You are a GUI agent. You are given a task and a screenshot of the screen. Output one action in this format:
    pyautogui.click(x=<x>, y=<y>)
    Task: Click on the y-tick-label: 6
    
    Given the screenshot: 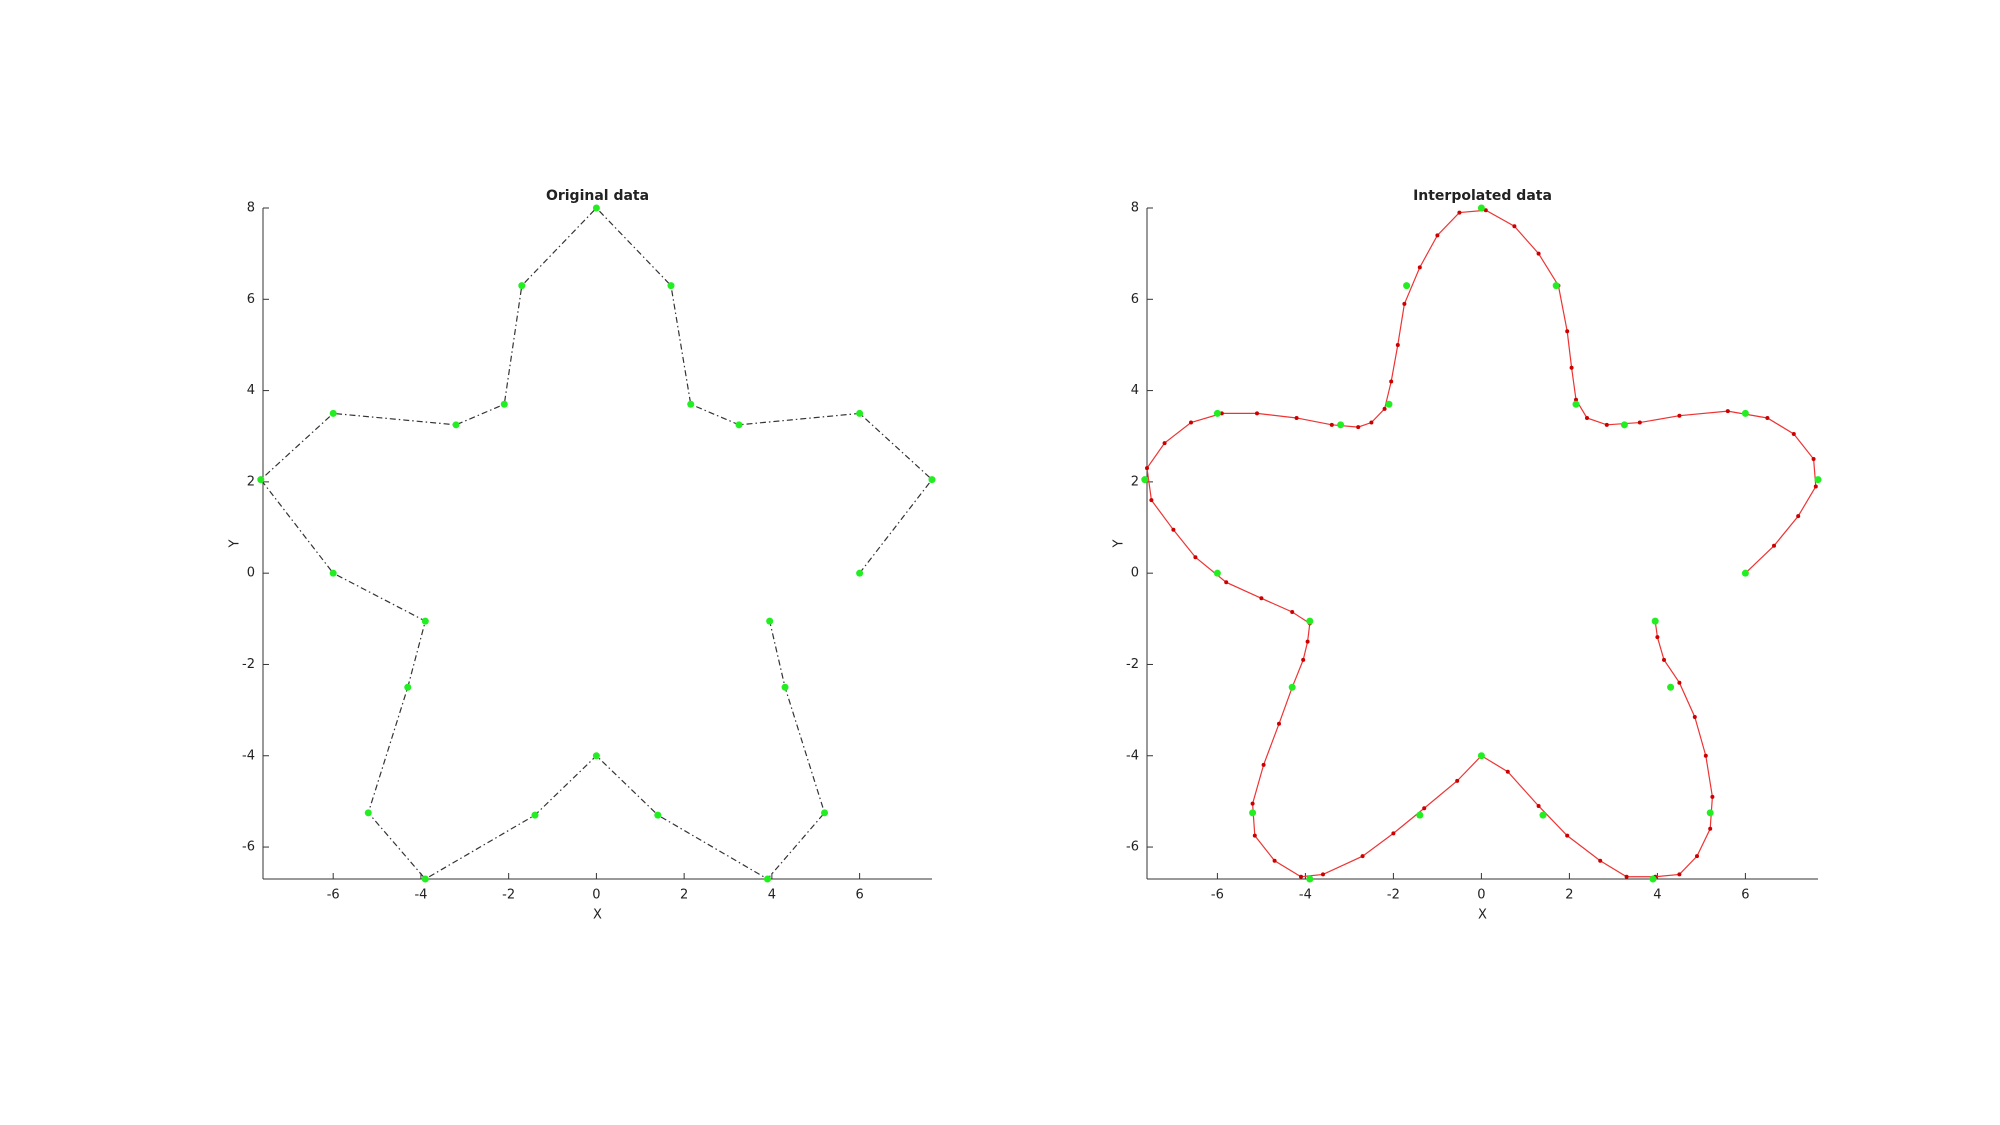 What is the action you would take?
    pyautogui.click(x=1135, y=299)
    